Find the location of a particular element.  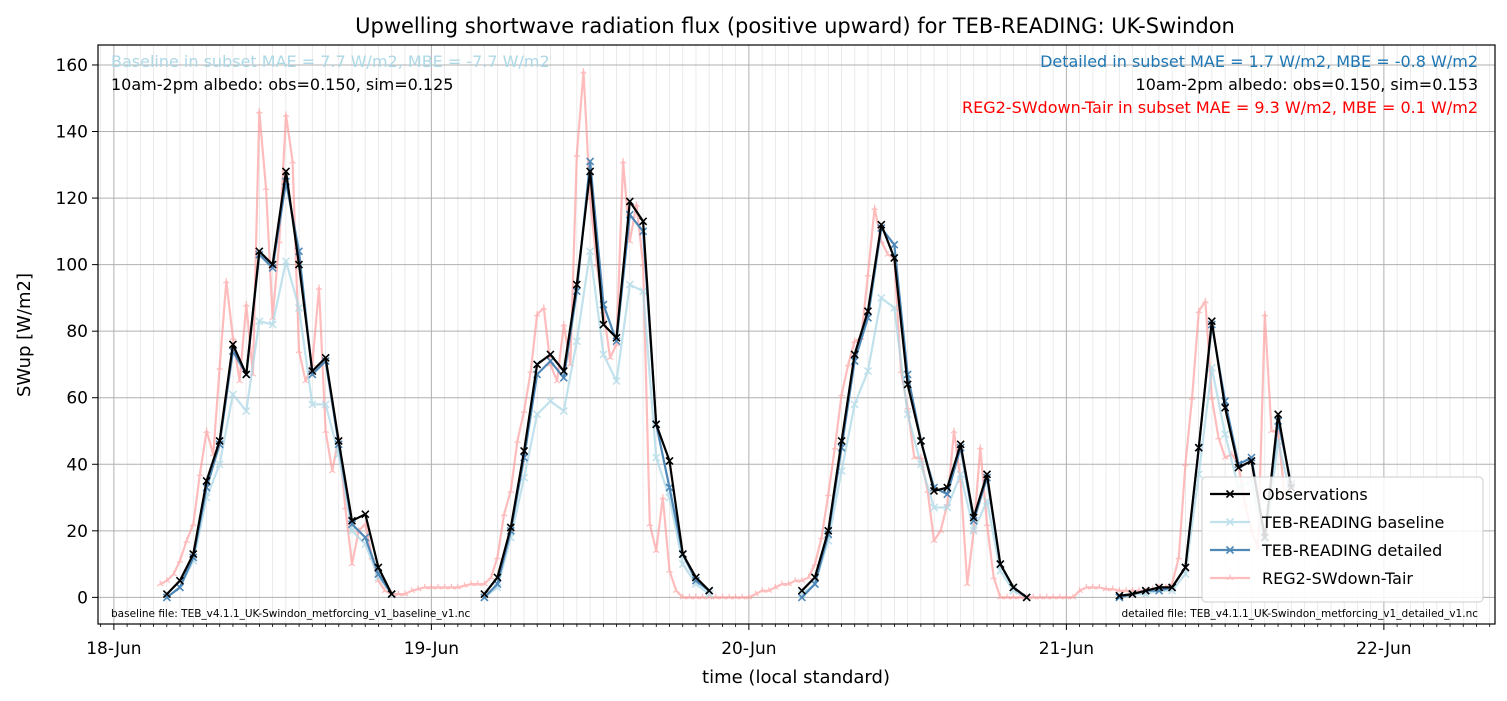

detailed-albedo-annotation: 10am-2pm albedo: obs=0.150, sim=0.153 is located at coordinates (1307, 84).